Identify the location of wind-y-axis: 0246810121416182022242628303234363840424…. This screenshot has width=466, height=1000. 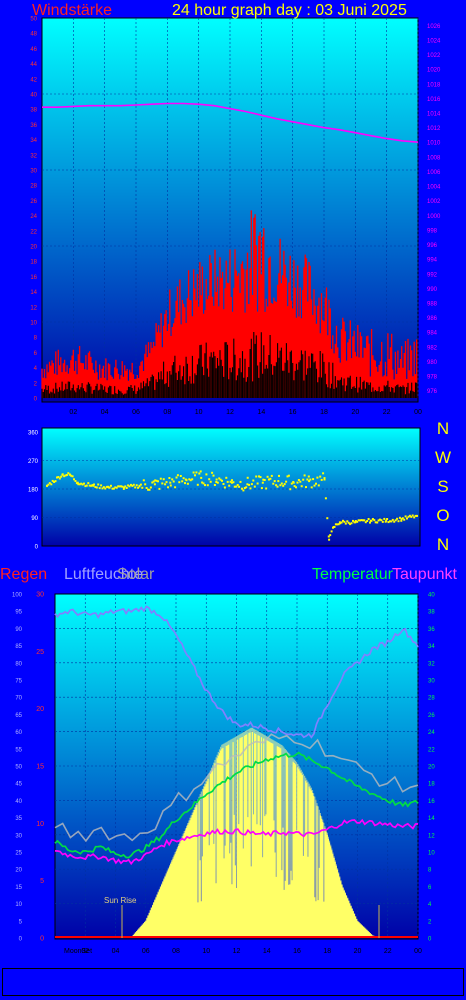
(33, 210).